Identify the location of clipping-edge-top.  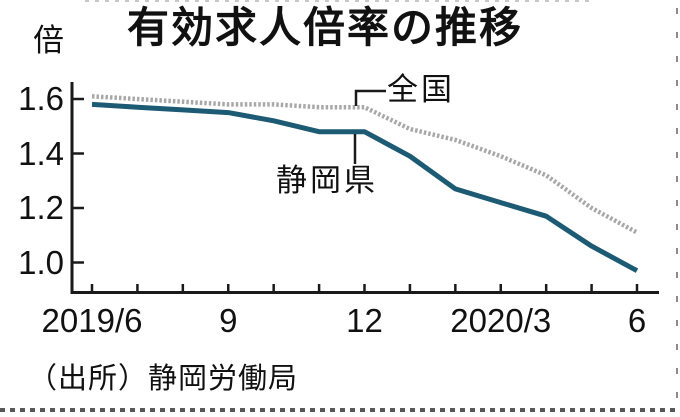
(337, 1).